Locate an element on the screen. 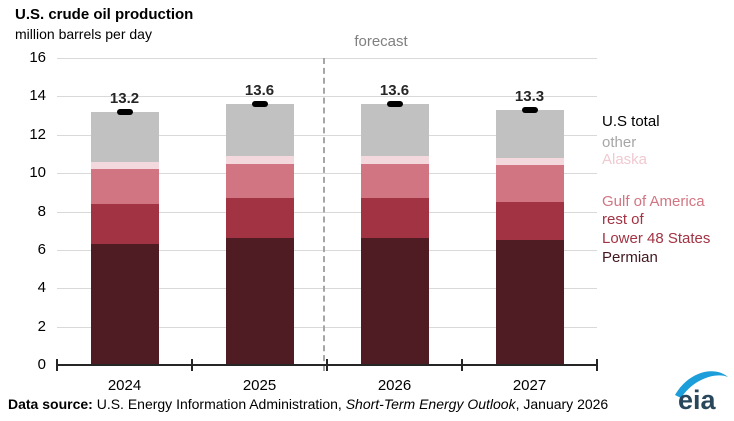 This screenshot has width=734, height=421. bar-segment-rest-of-lower-48-states-2027 is located at coordinates (529, 221).